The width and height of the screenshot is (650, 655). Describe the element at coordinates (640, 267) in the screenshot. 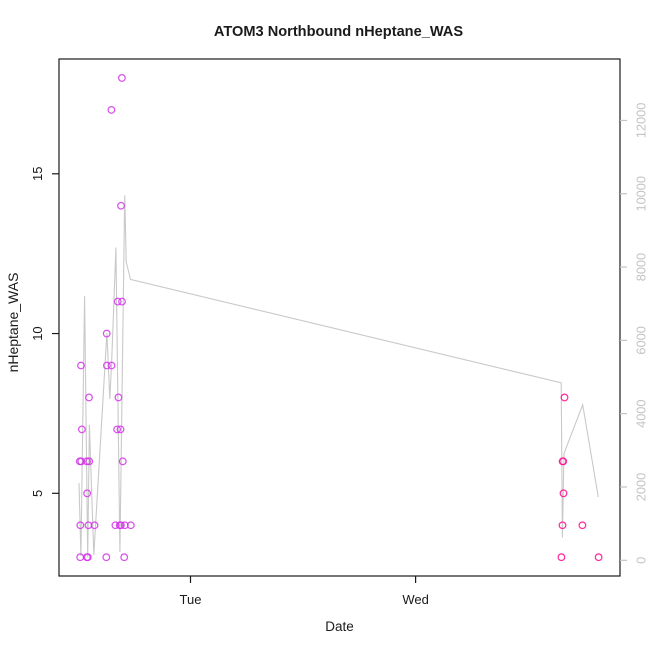

I see `y-right-tick-label: 8000` at that location.